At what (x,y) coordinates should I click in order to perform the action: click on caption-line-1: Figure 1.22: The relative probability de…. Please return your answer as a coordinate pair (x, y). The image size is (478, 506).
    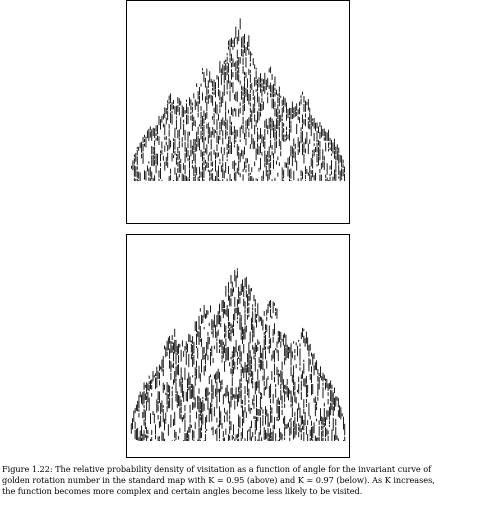
    Looking at the image, I should click on (217, 469).